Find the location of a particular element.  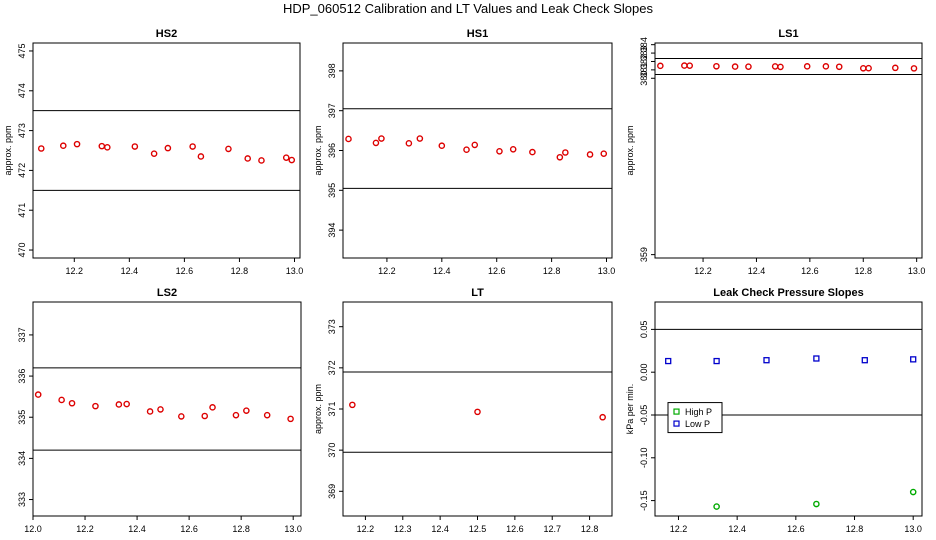

y-tick-label: -0.10 is located at coordinates (644, 458).